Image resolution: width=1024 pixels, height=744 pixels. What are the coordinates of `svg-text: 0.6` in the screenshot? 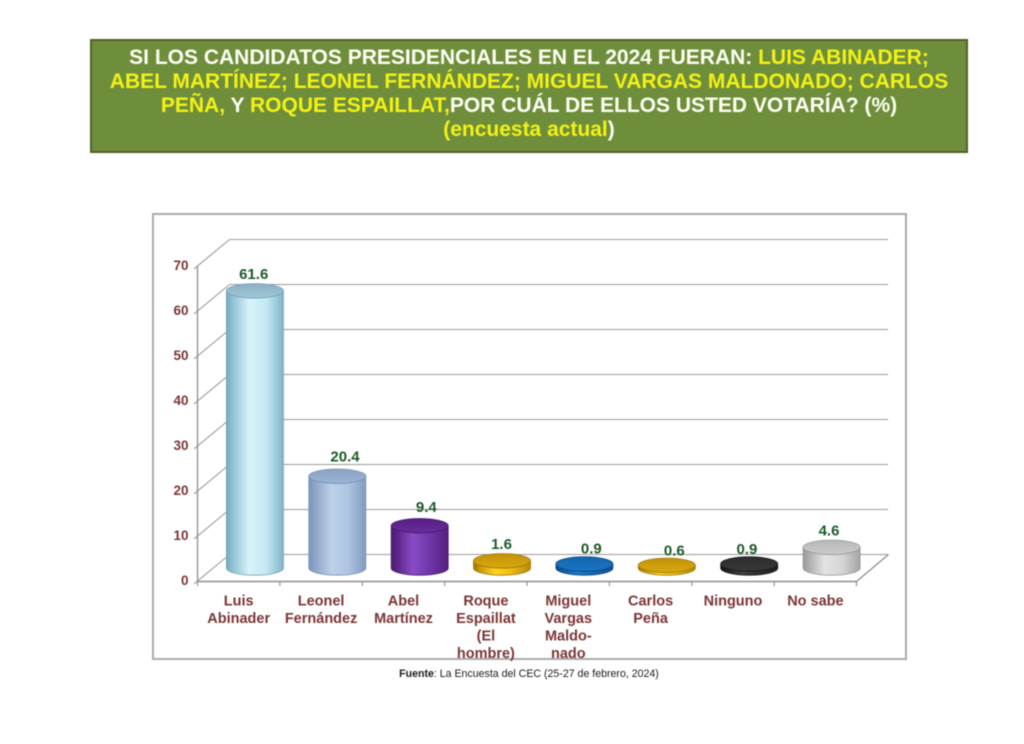 It's located at (674, 551).